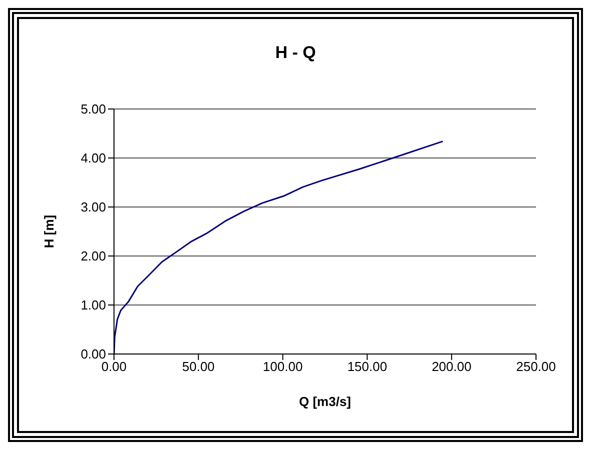  Describe the element at coordinates (93, 354) in the screenshot. I see `y-tick-label: 0.00` at that location.